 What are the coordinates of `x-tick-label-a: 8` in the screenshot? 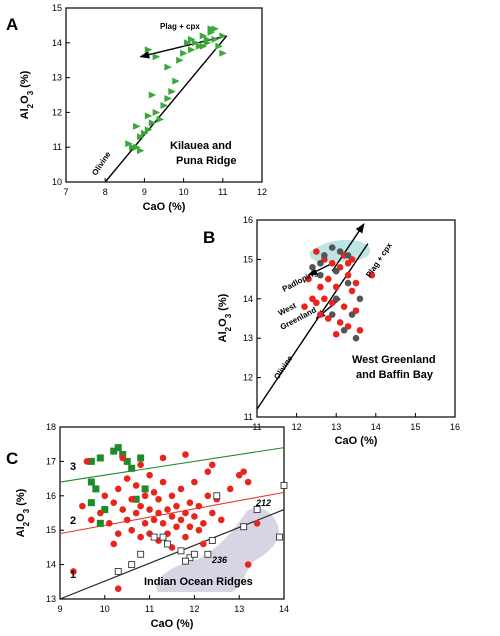 It's located at (105, 192).